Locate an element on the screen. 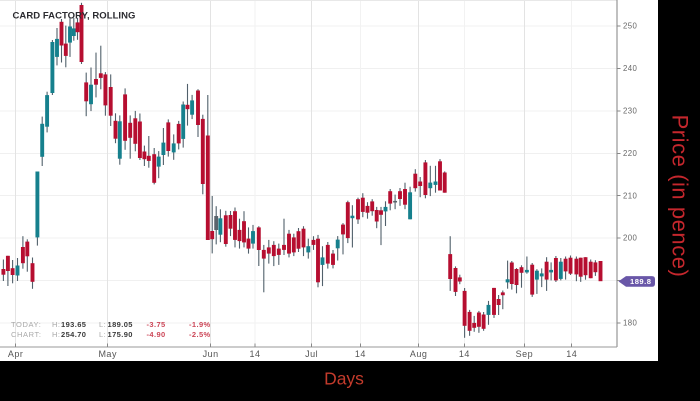 The image size is (700, 401). svg-text: 254.70 is located at coordinates (73, 334).